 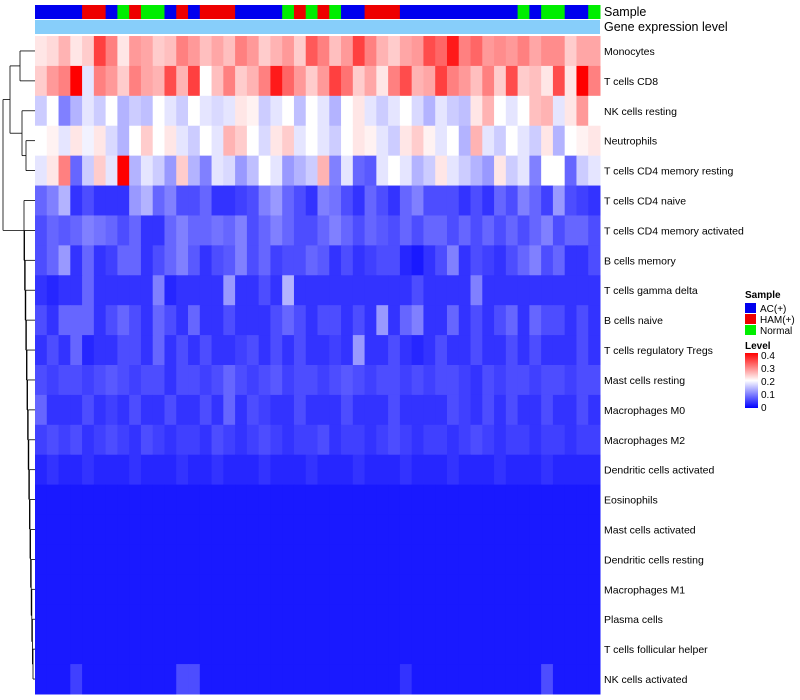 I want to click on row-label: T cells regulatory Tregs, so click(x=658, y=351).